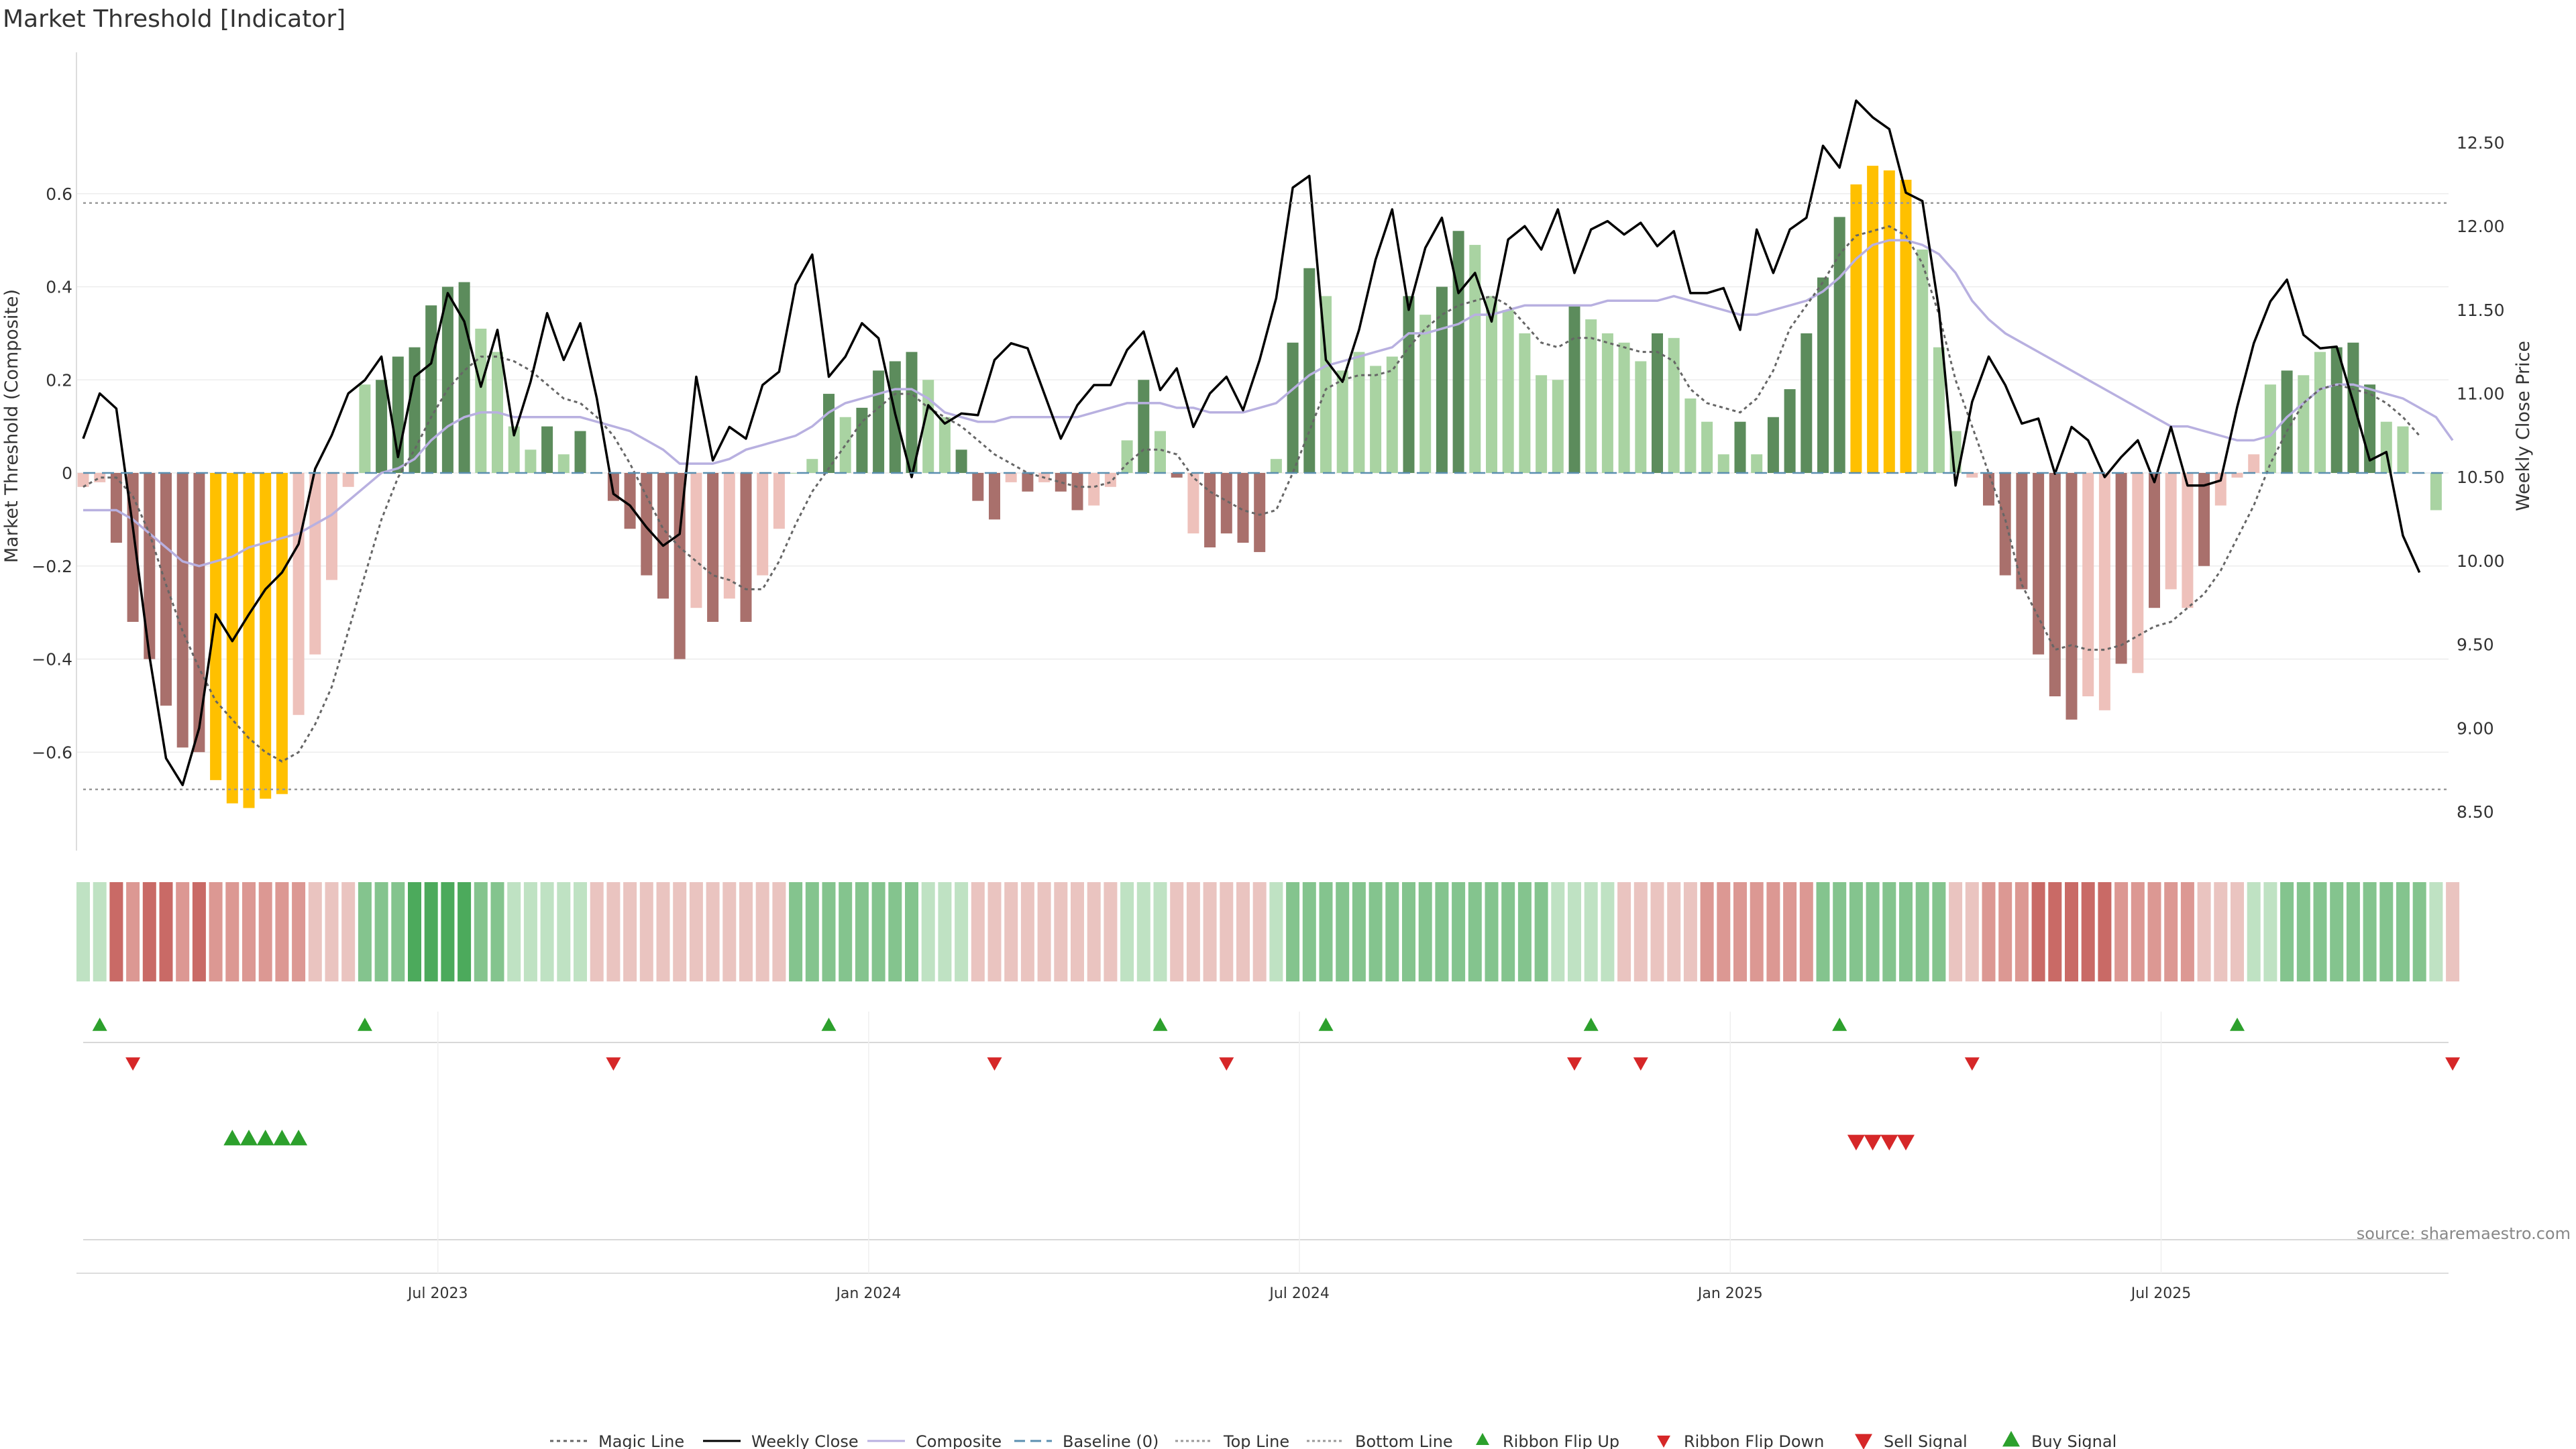 This screenshot has width=2576, height=1449. I want to click on buy-signal-marker, so click(299, 1138).